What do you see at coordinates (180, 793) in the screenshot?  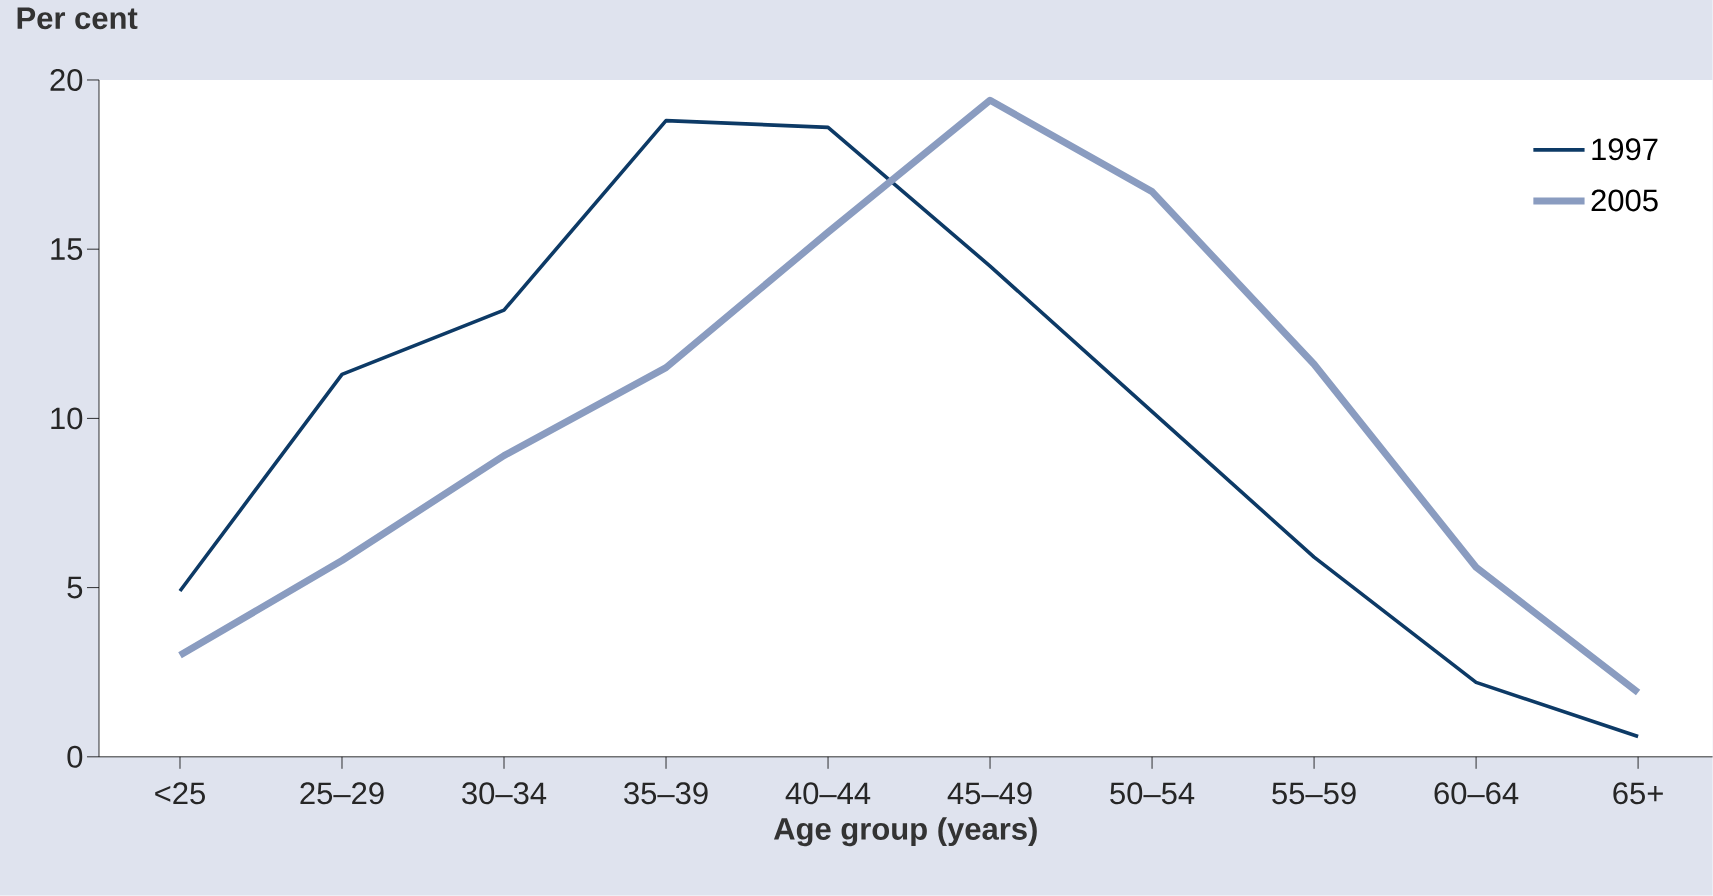 I see `x-tick-label: <25` at bounding box center [180, 793].